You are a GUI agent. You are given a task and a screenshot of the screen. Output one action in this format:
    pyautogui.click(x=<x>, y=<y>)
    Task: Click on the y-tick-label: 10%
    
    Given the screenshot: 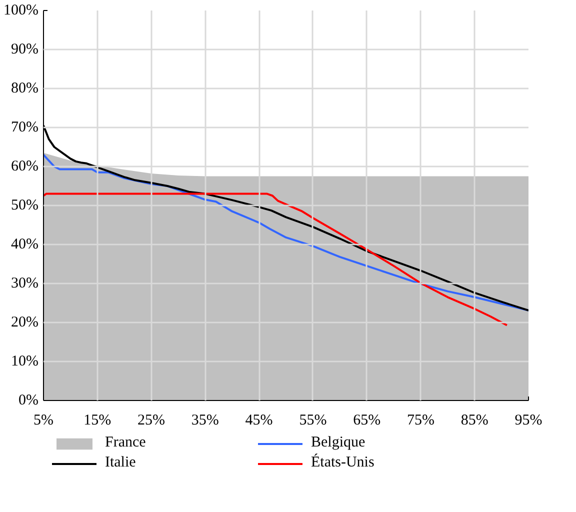 What is the action you would take?
    pyautogui.click(x=25, y=362)
    